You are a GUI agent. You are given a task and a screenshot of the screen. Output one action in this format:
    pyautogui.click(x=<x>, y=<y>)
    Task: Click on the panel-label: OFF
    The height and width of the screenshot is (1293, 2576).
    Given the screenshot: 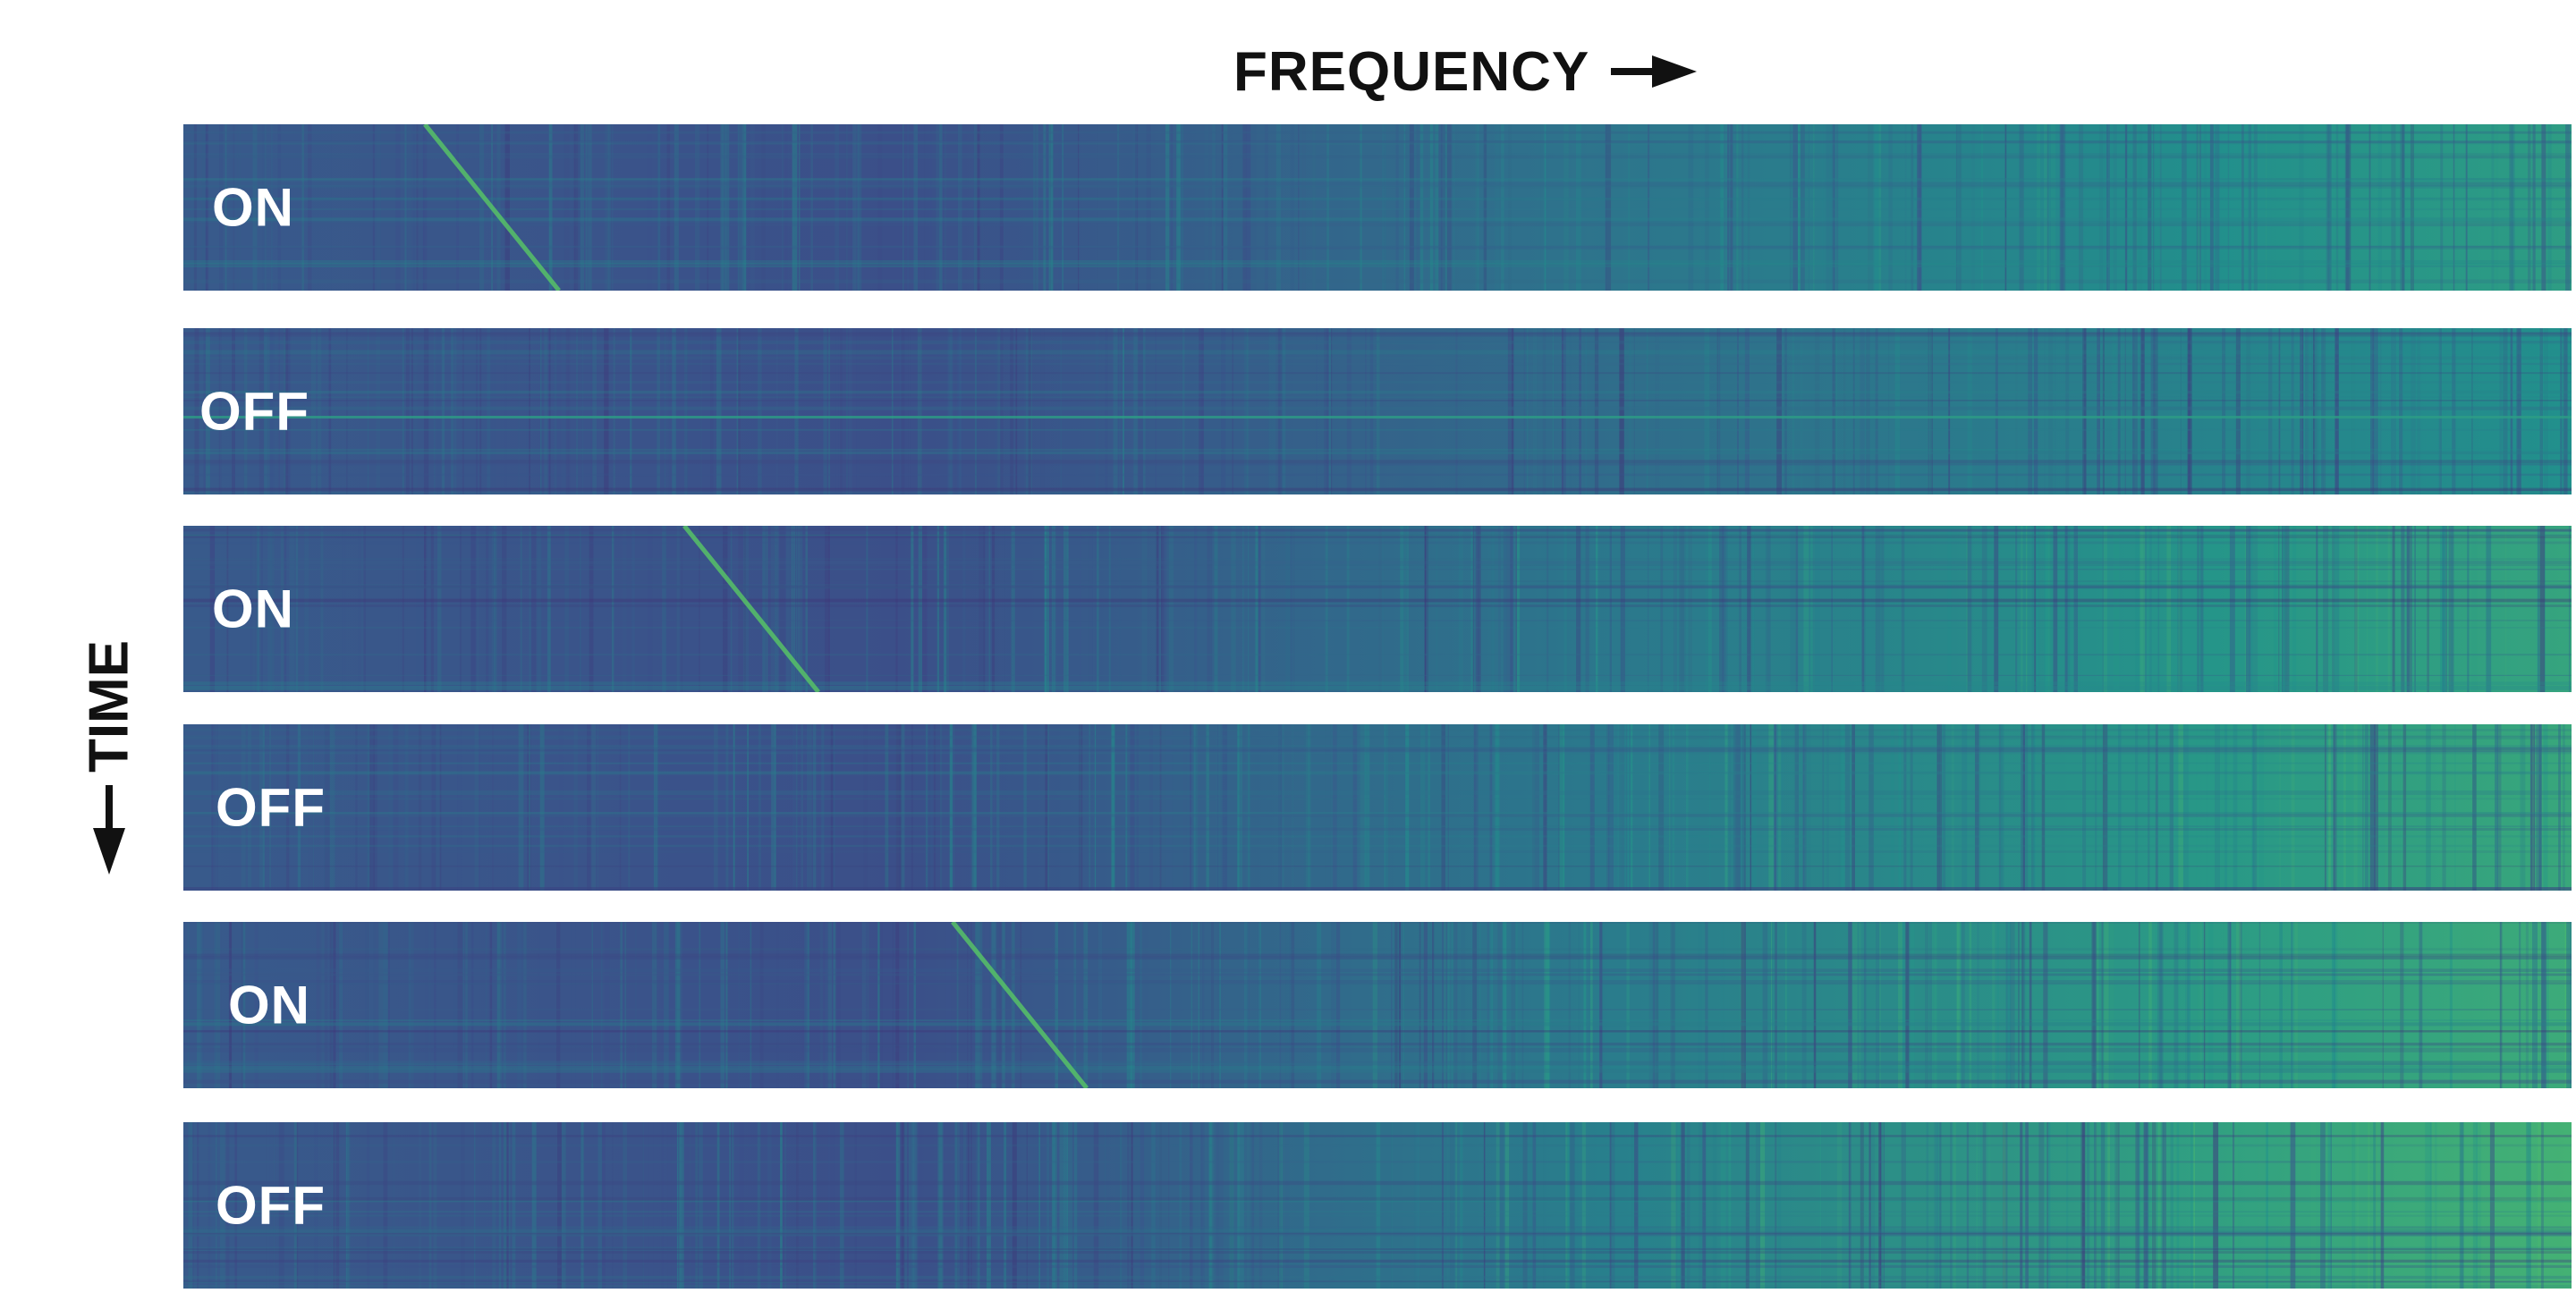 What is the action you would take?
    pyautogui.click(x=271, y=808)
    